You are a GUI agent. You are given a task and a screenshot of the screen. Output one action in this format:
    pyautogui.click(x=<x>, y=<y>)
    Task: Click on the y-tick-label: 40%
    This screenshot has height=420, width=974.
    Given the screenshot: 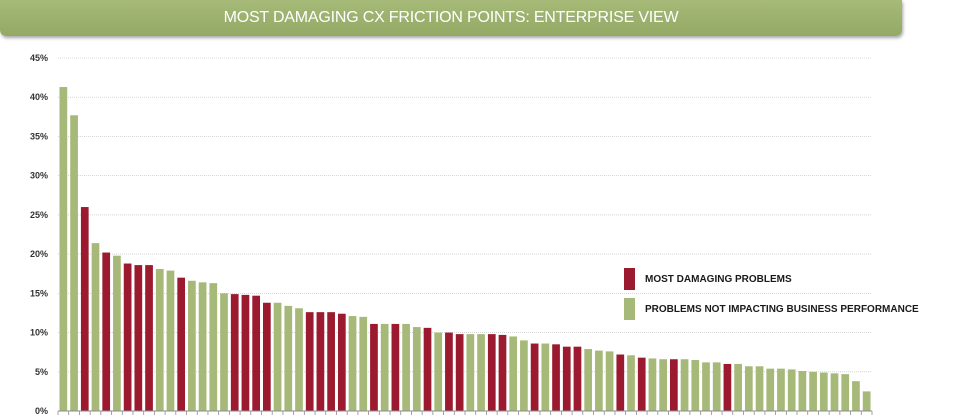 What is the action you would take?
    pyautogui.click(x=39, y=97)
    